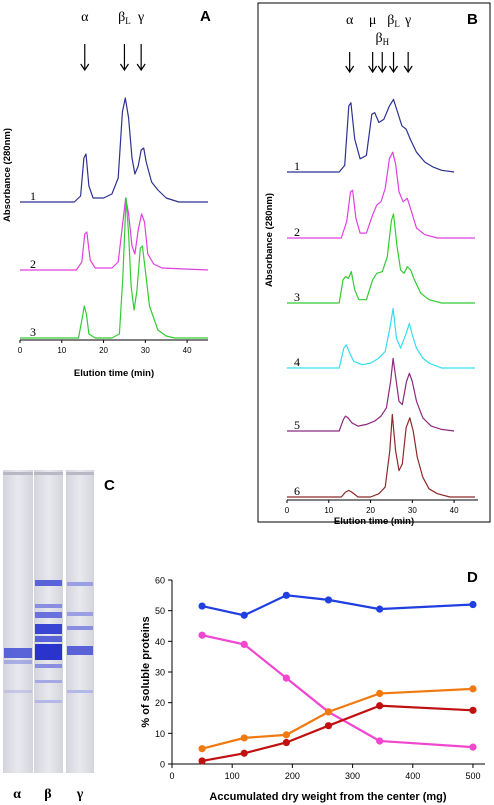 The height and width of the screenshot is (805, 494). Describe the element at coordinates (160, 734) in the screenshot. I see `y-tick-label: 10` at that location.